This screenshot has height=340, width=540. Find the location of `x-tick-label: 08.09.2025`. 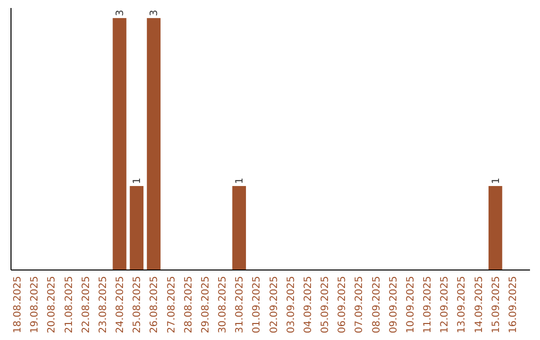

x-tick-label: 08.09.2025 is located at coordinates (376, 305).